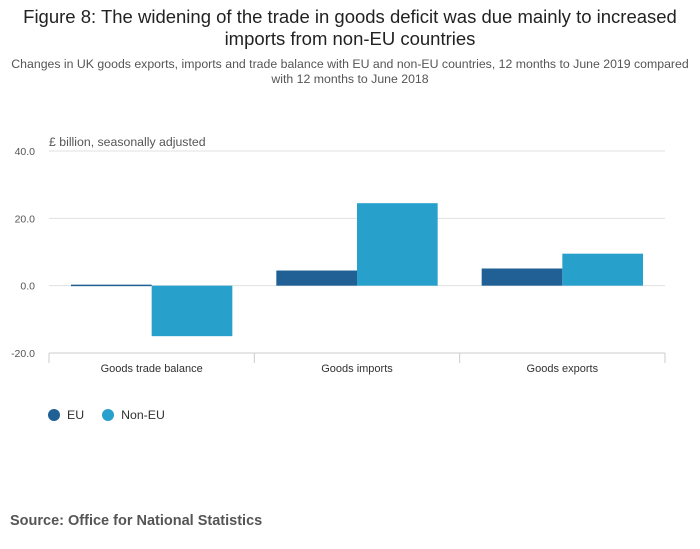  What do you see at coordinates (27, 287) in the screenshot?
I see `y-tick-label-1: 0.0` at bounding box center [27, 287].